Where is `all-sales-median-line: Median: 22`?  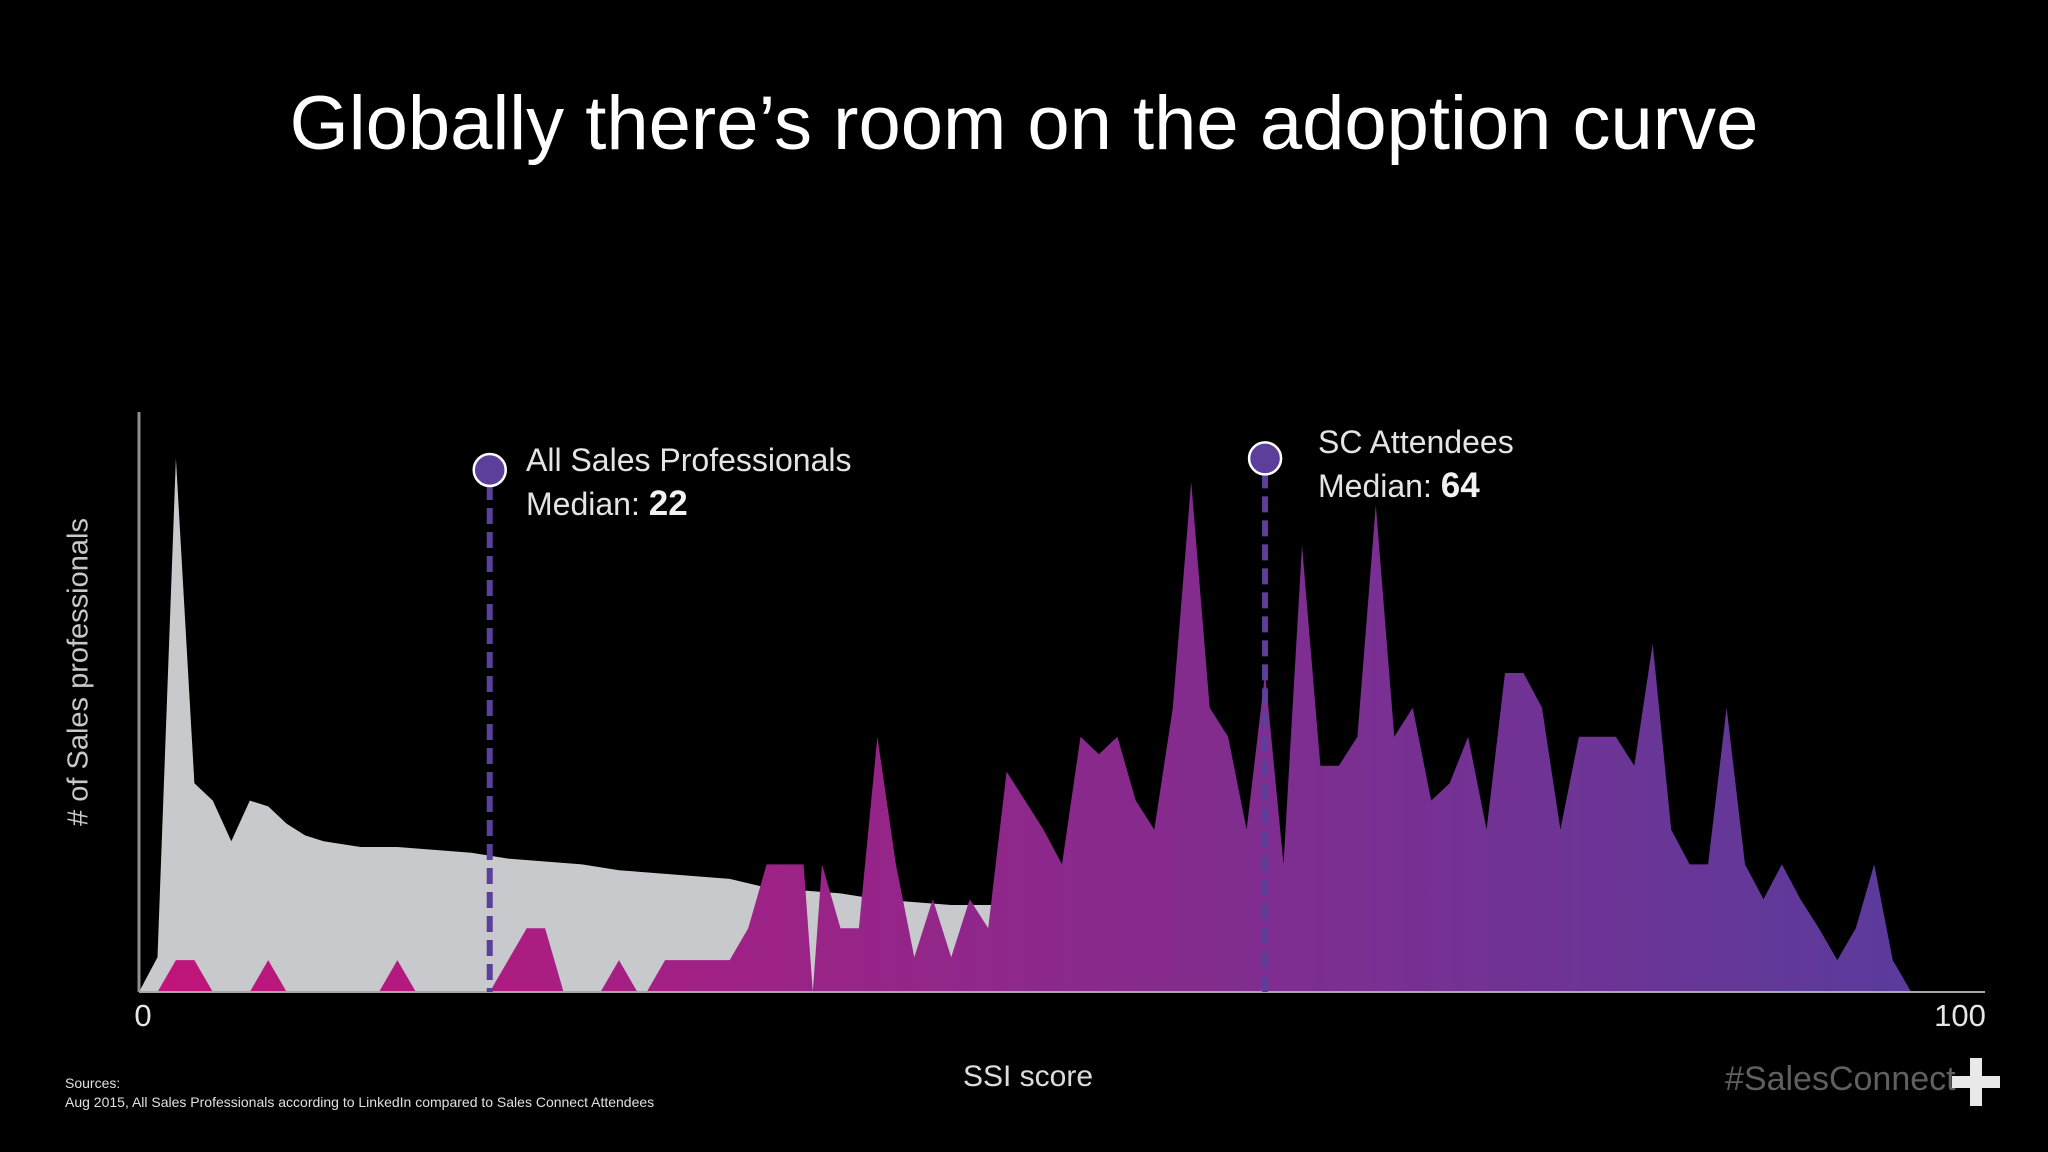 all-sales-median-line: Median: 22 is located at coordinates (688, 504).